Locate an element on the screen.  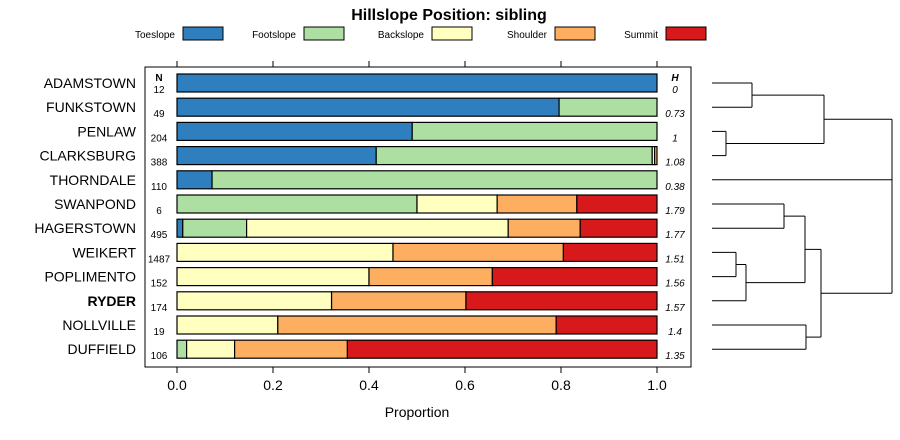
row-n-value: 106 is located at coordinates (159, 356).